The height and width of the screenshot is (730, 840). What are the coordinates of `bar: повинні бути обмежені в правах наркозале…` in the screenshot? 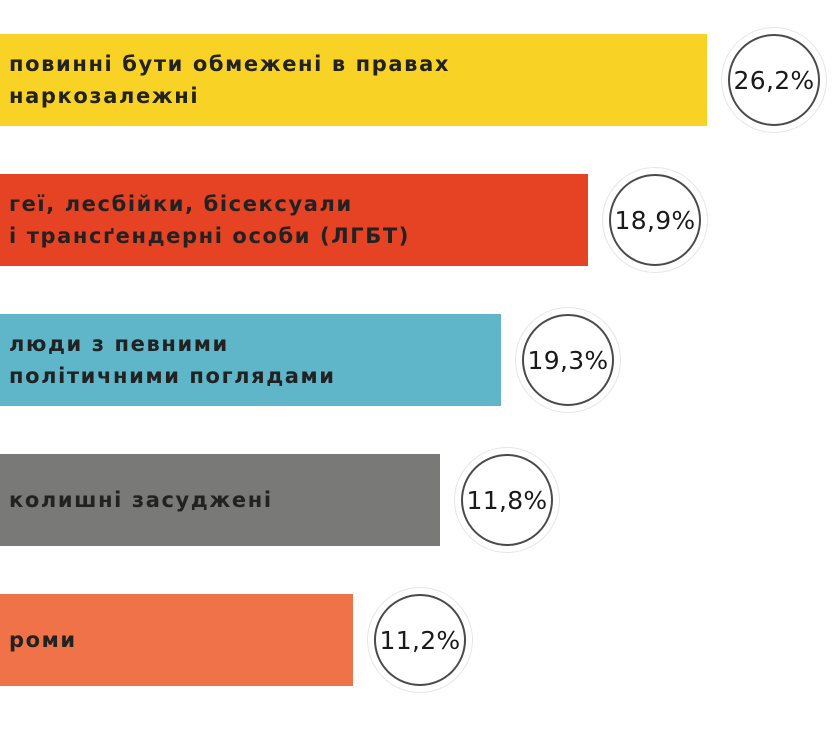 It's located at (353, 80).